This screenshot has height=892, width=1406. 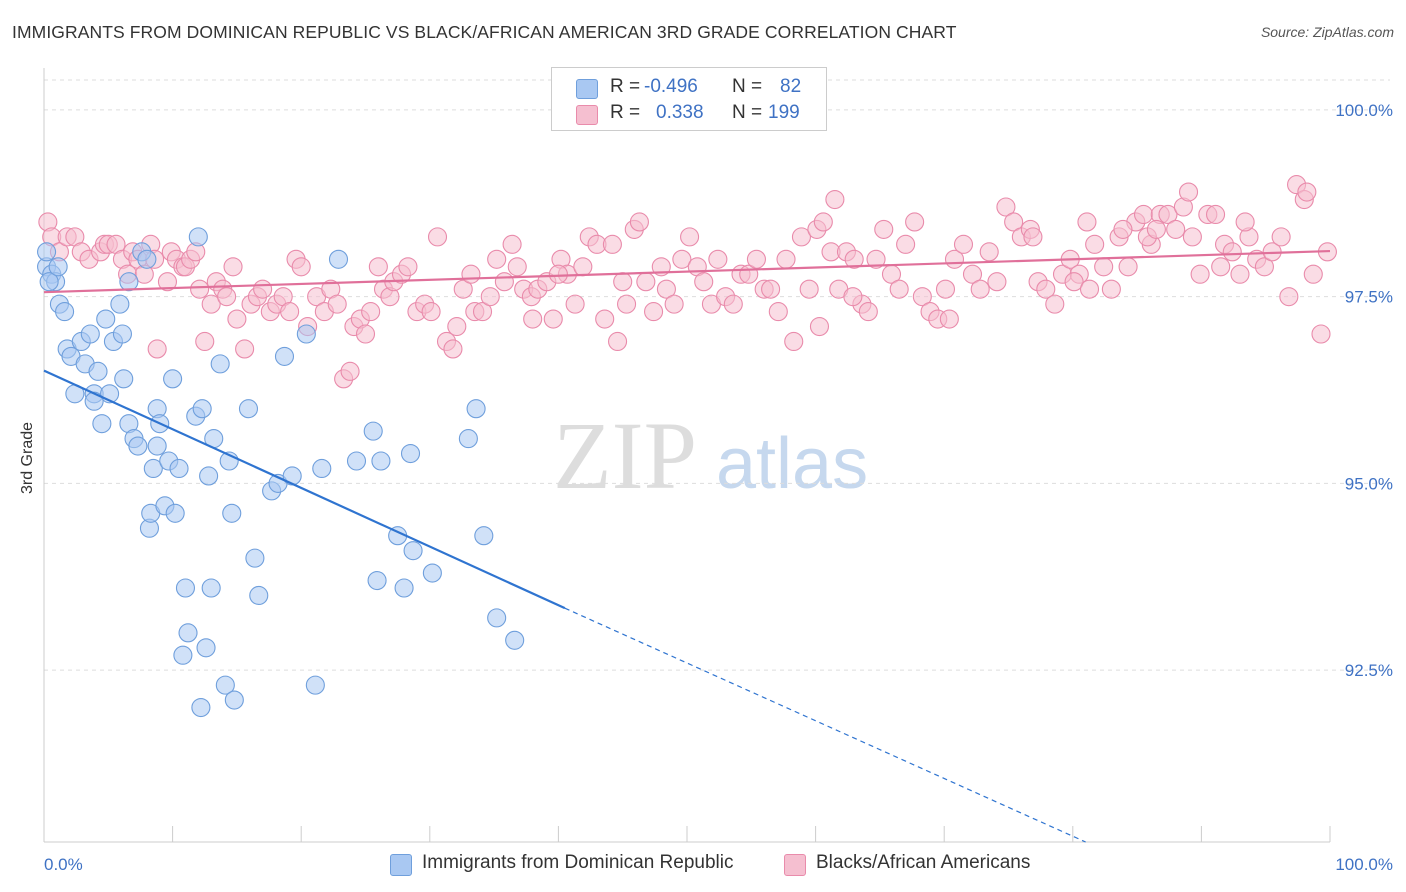 I want to click on legend-n-value: 82, so click(x=791, y=86).